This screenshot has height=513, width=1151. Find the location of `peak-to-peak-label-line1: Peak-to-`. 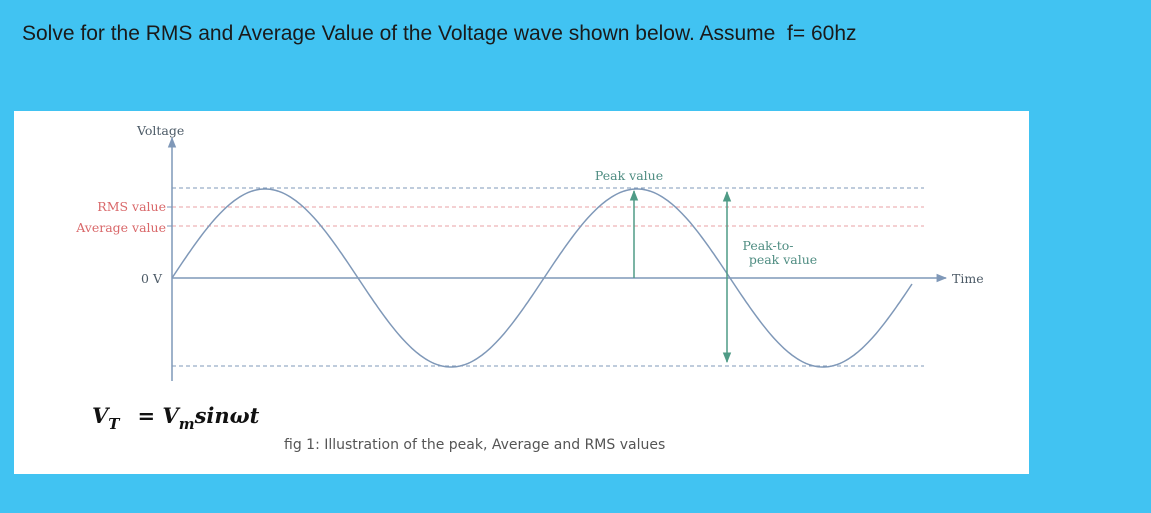

peak-to-peak-label-line1: Peak-to- is located at coordinates (767, 245).